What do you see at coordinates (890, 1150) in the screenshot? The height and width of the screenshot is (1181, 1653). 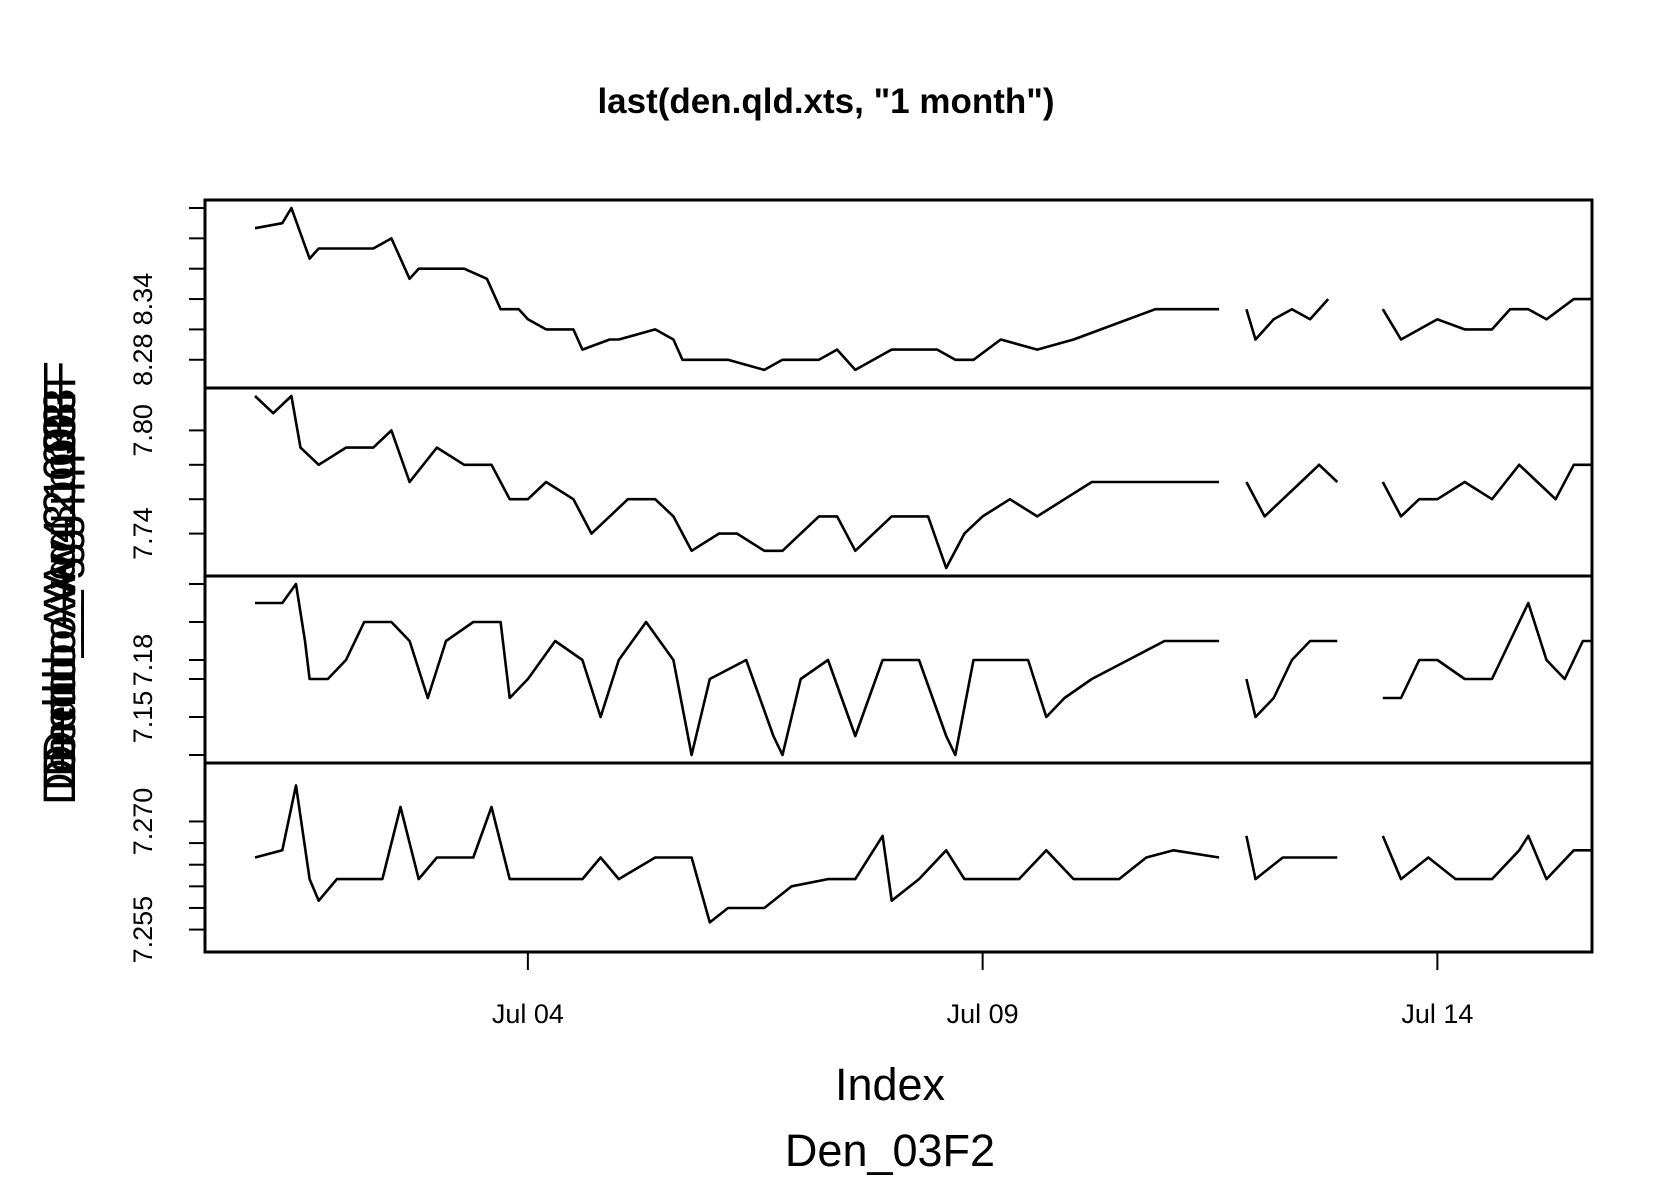 I see `x-axis-subtitle: Den_03F2` at bounding box center [890, 1150].